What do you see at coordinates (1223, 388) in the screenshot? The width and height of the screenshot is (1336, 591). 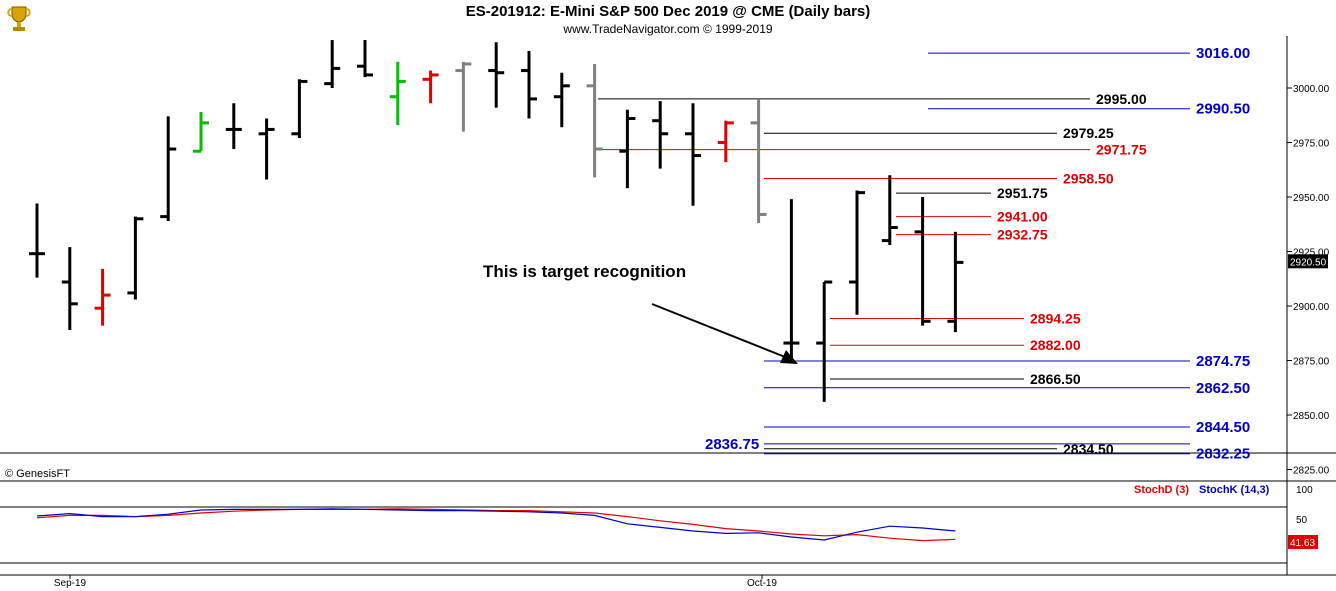 I see `level-label: 2862.50` at bounding box center [1223, 388].